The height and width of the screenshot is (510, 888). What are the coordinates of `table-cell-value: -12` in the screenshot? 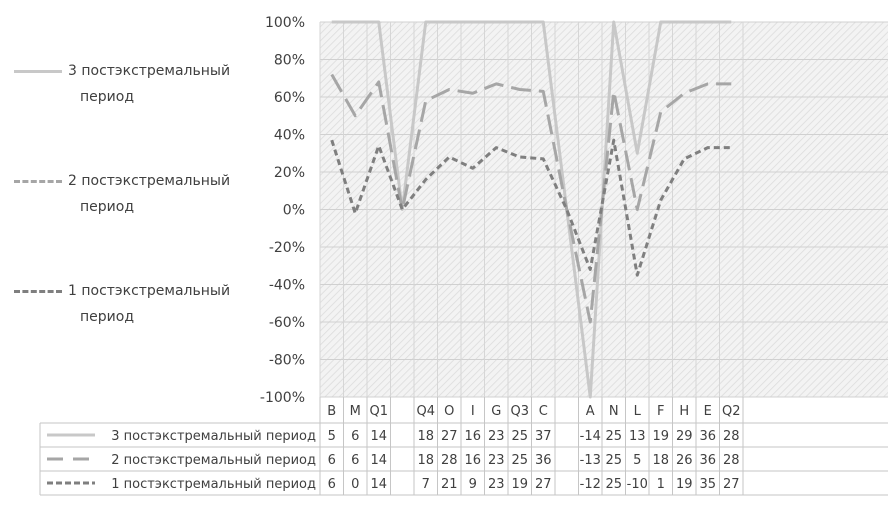 It's located at (590, 484).